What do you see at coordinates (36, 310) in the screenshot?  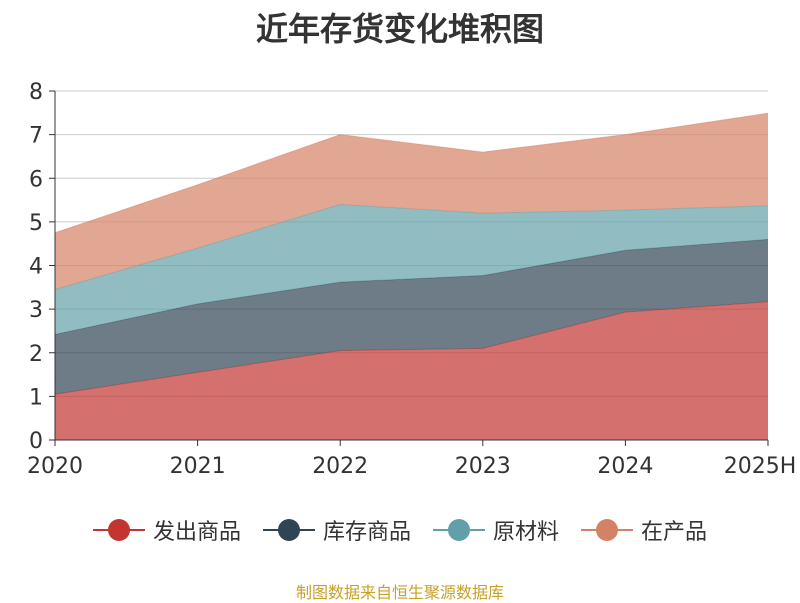 I see `y-tick-label: 3` at bounding box center [36, 310].